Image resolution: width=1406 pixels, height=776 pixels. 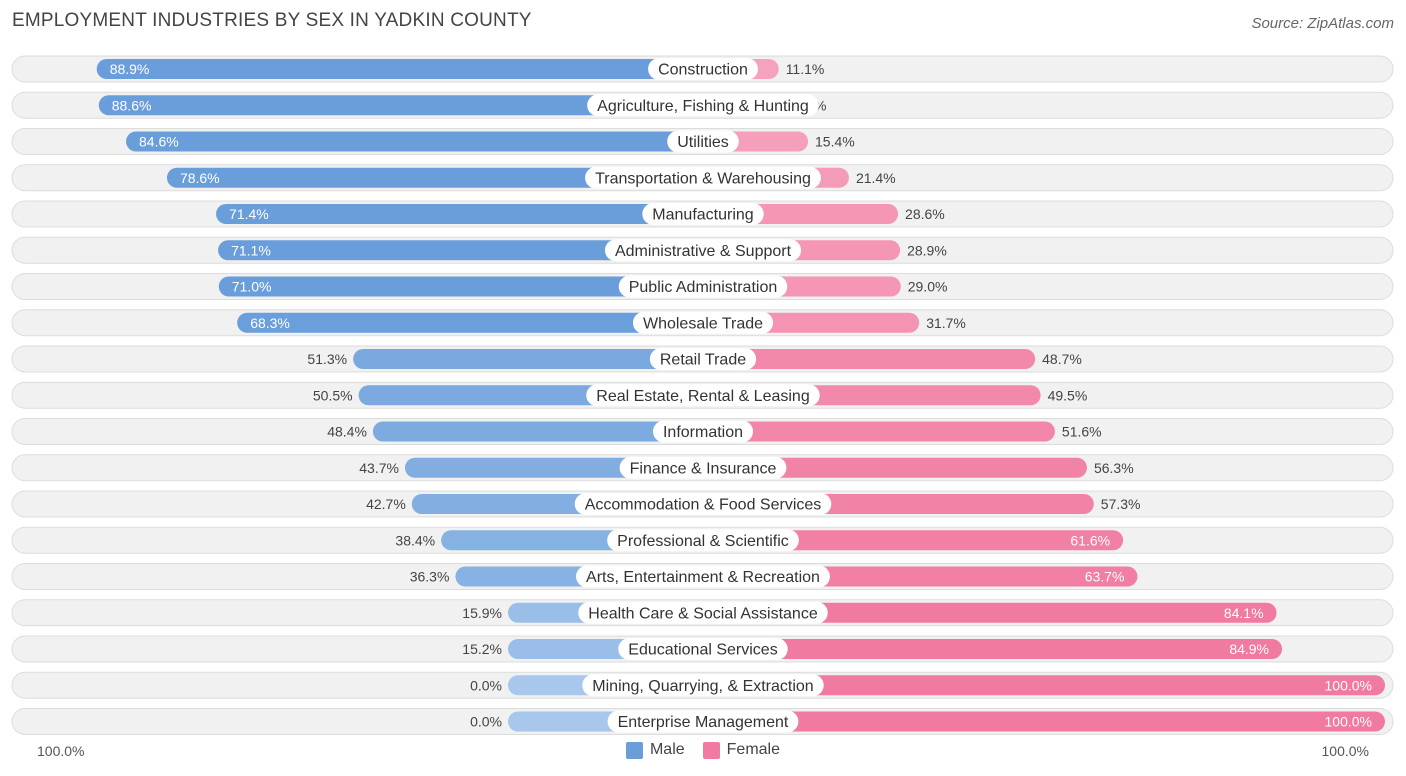 I want to click on axis-left-label: 100.0%, so click(x=61, y=751).